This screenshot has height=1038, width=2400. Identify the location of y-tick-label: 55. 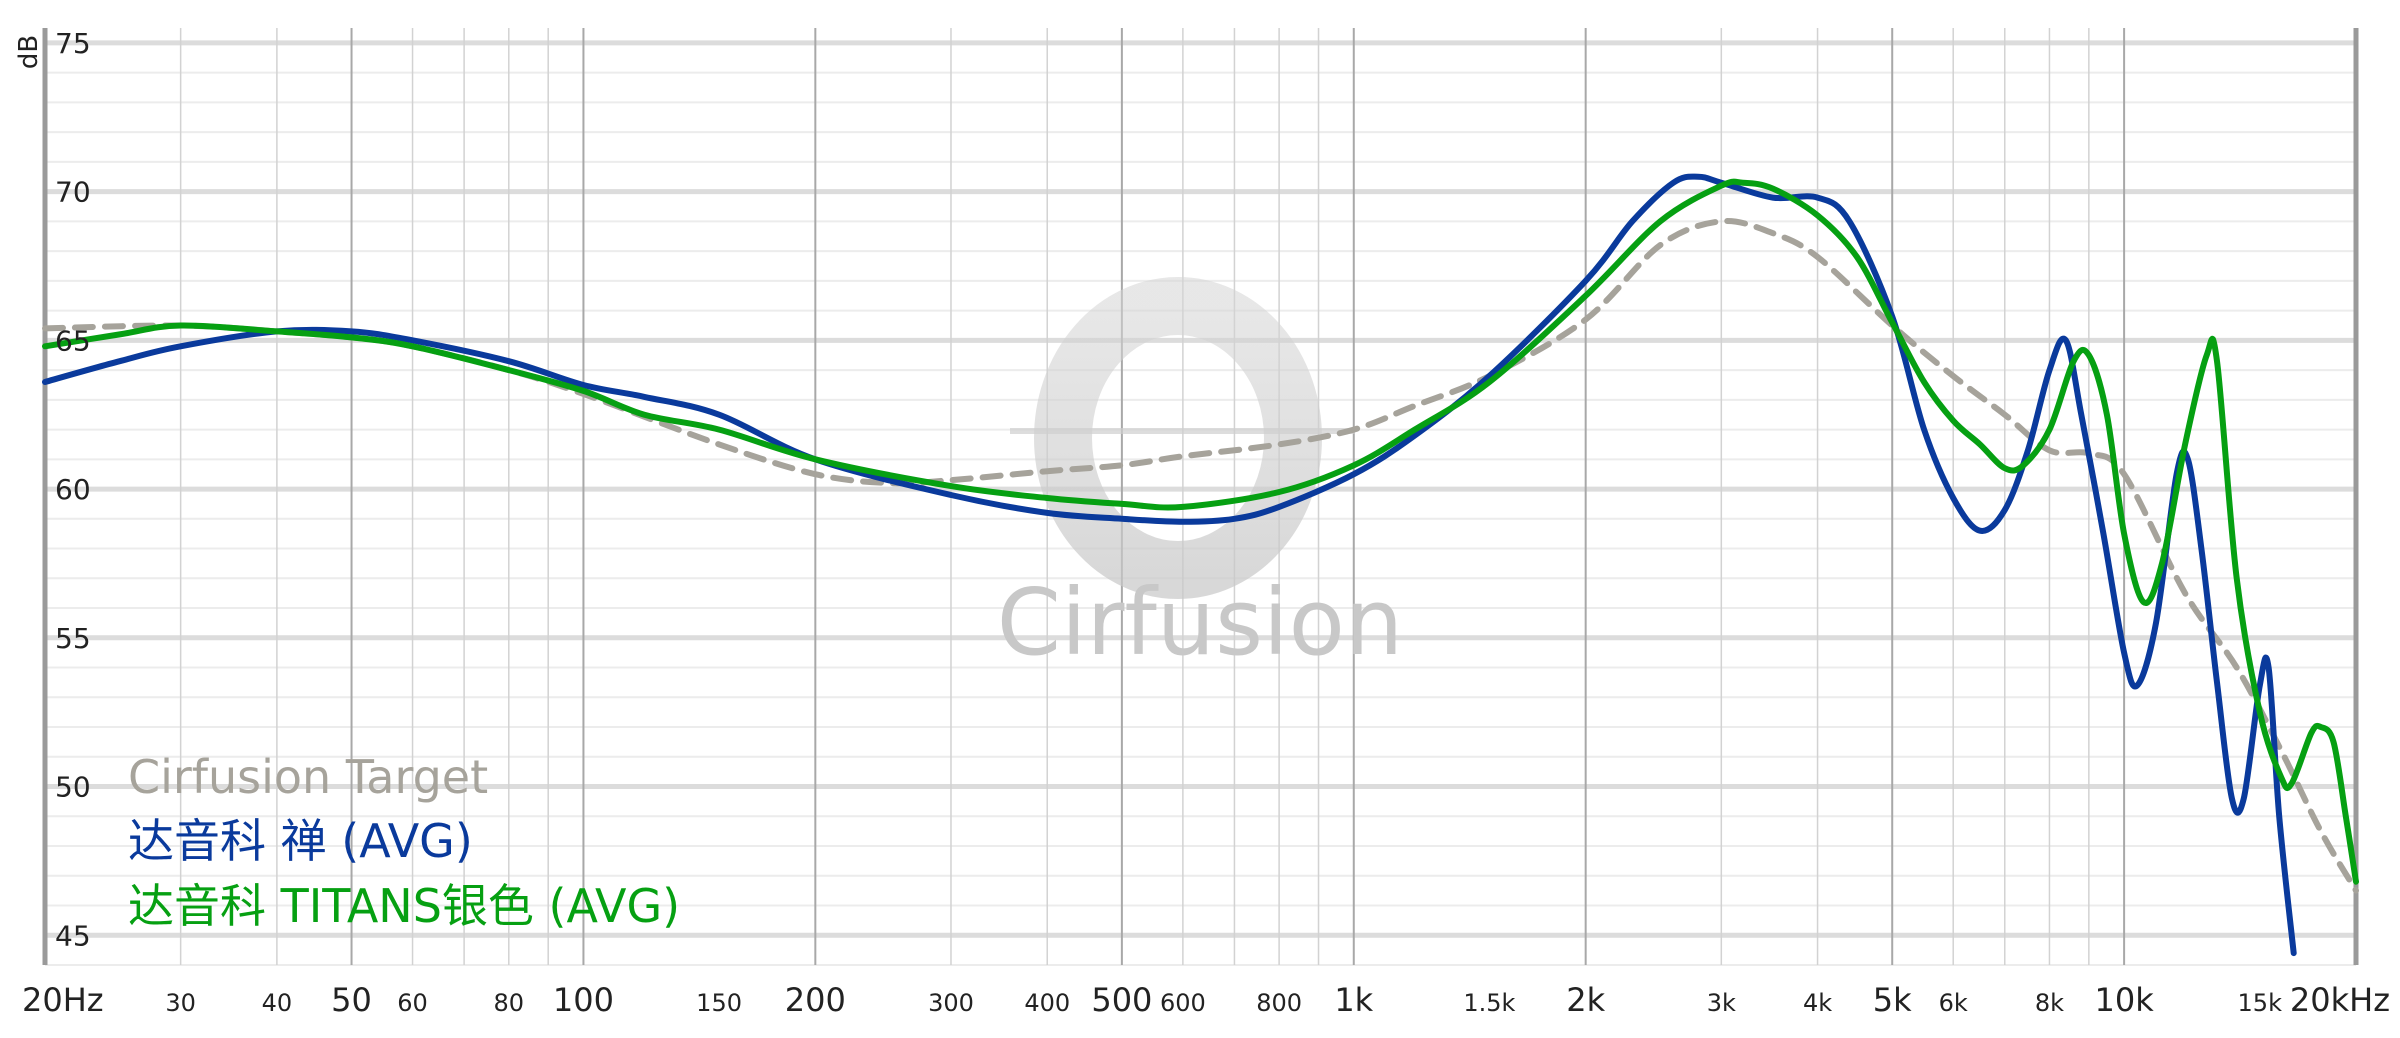
(73, 638).